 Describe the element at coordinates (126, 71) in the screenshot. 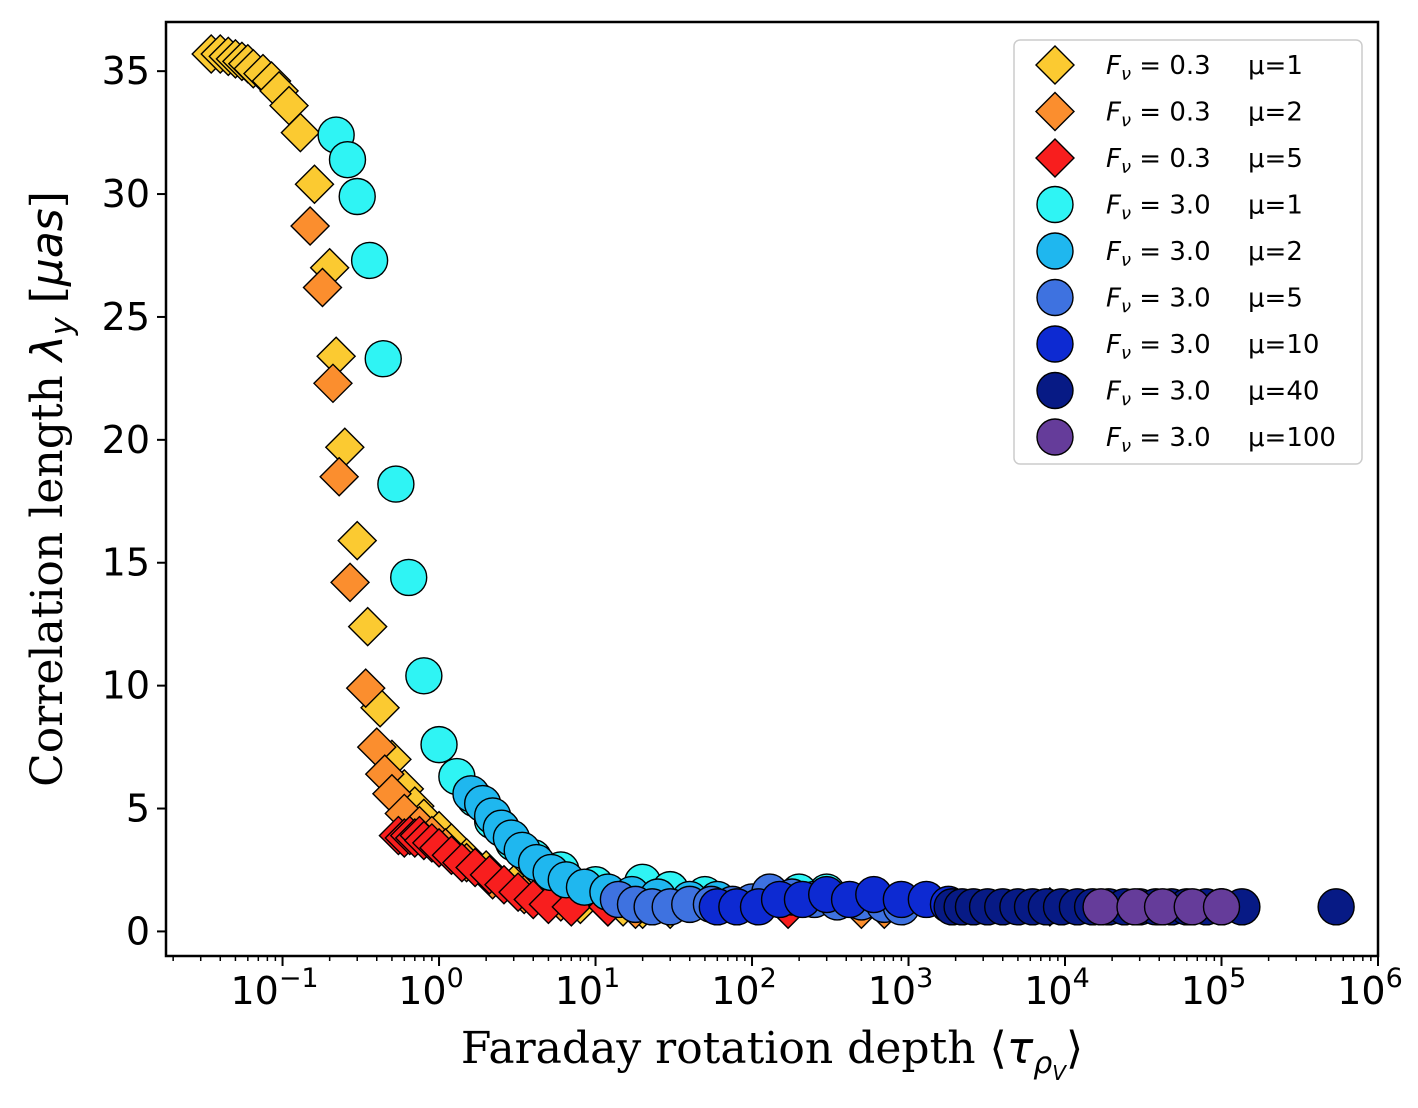

I see `y-tick-label: 35` at that location.